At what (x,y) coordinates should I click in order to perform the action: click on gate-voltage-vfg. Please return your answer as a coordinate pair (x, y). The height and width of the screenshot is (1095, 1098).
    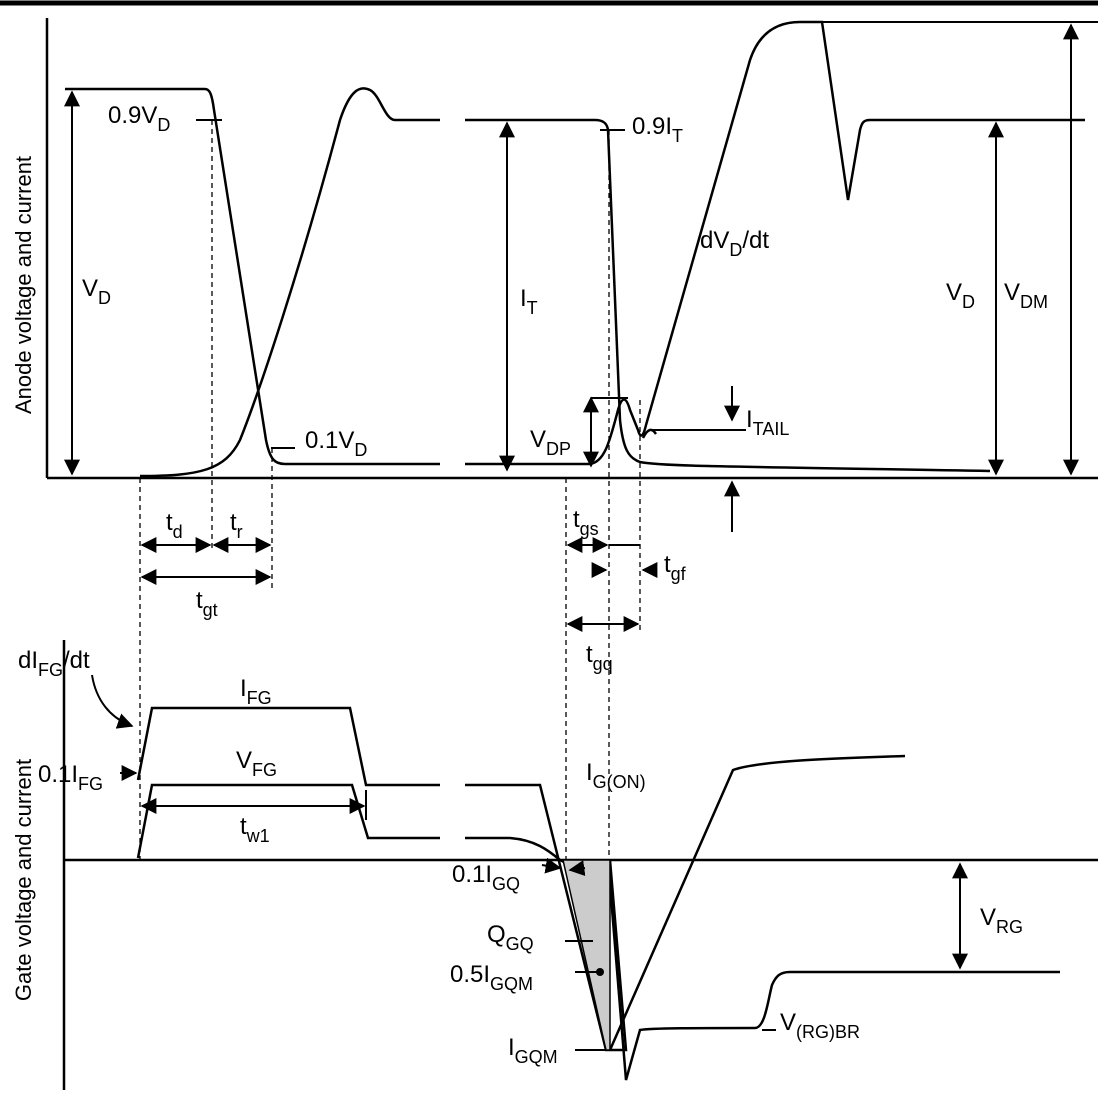
    Looking at the image, I should click on (288, 821).